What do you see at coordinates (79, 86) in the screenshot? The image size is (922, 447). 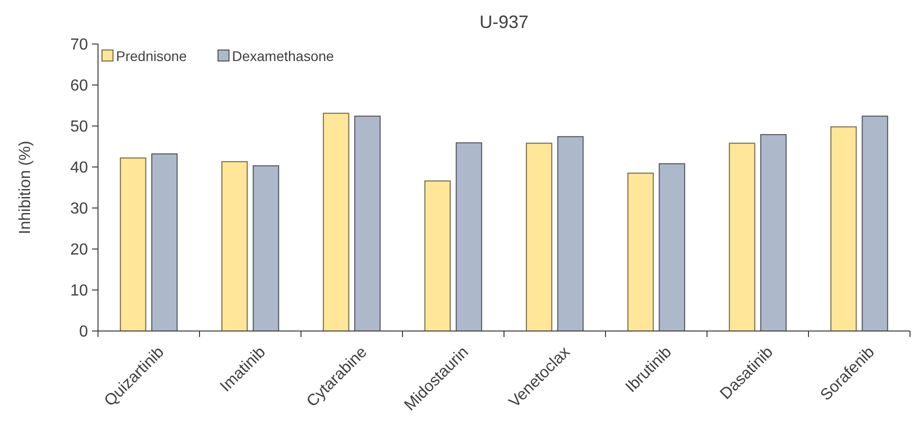 I see `y-tick-label: 60` at bounding box center [79, 86].